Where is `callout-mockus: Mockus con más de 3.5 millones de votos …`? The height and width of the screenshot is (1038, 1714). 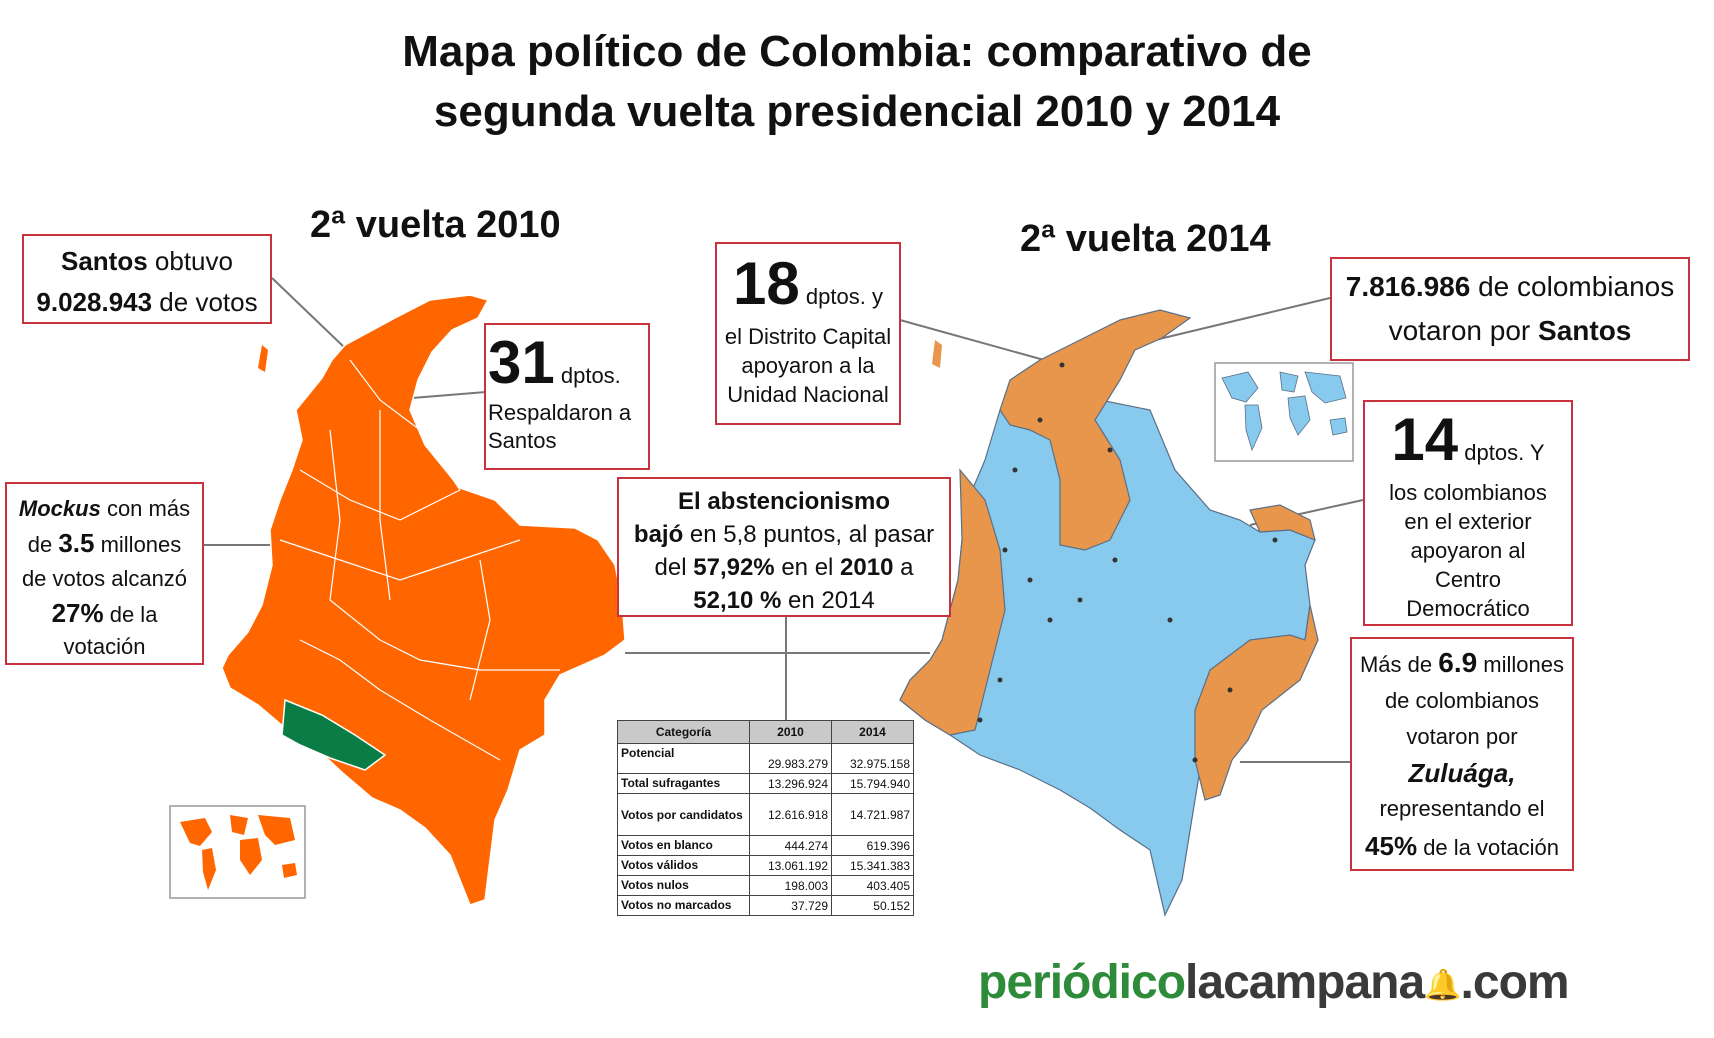 callout-mockus: Mockus con más de 3.5 millones de votos … is located at coordinates (104, 573).